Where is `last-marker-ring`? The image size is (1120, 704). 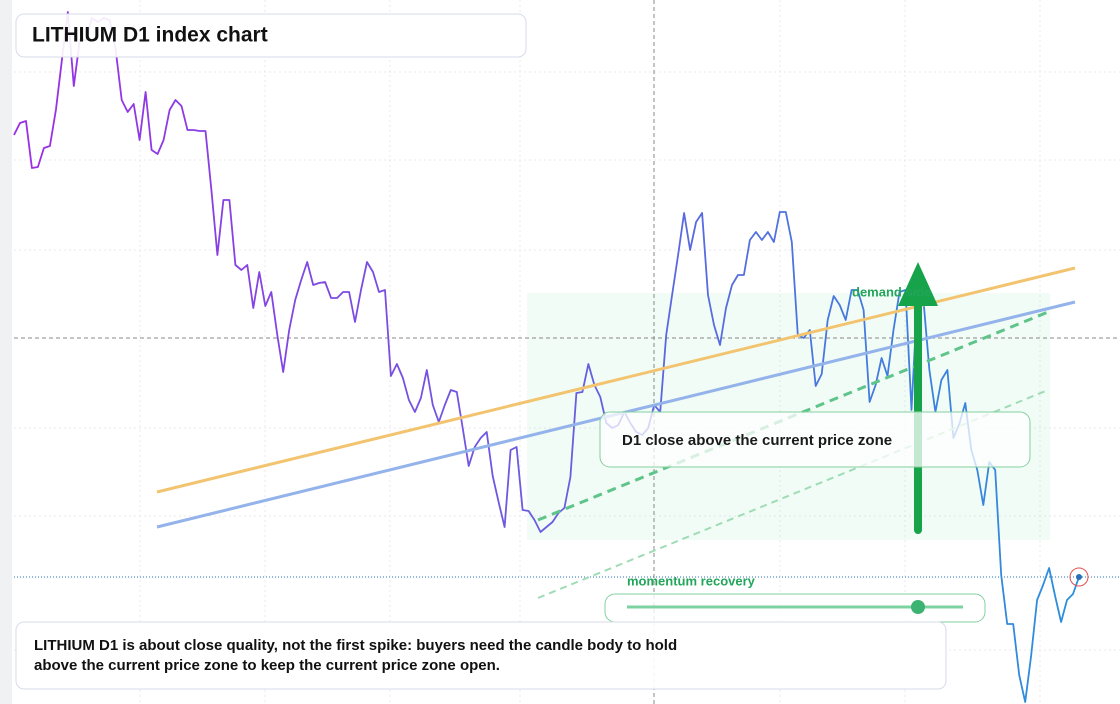 last-marker-ring is located at coordinates (1079, 577).